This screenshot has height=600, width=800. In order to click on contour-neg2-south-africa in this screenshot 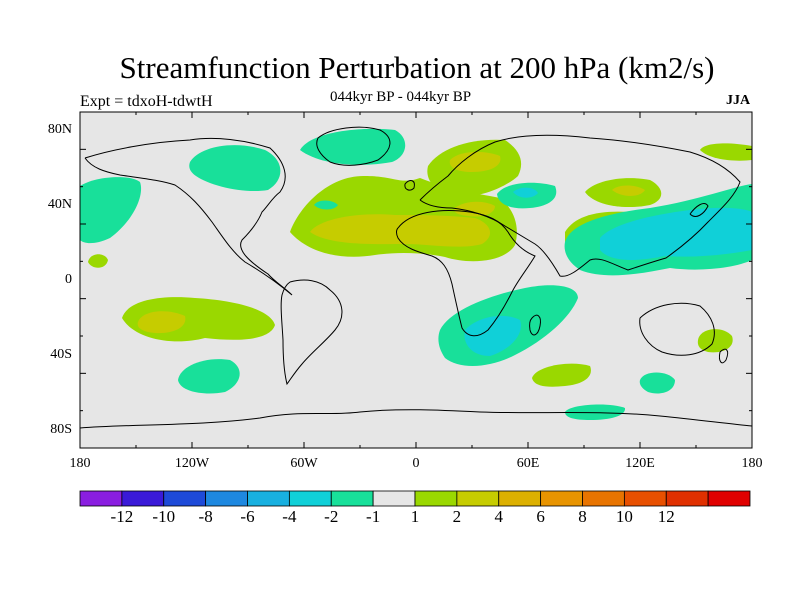, I will do `click(492, 335)`.